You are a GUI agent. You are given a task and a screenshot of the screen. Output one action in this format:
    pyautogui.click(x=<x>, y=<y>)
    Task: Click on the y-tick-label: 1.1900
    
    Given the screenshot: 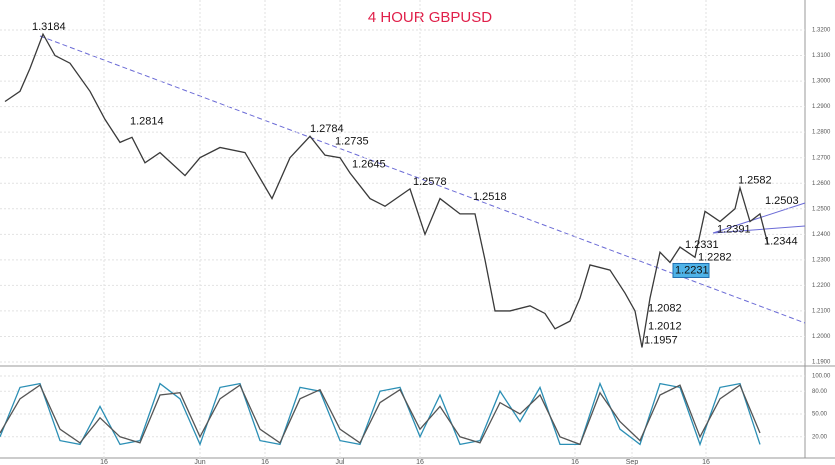 What is the action you would take?
    pyautogui.click(x=821, y=363)
    